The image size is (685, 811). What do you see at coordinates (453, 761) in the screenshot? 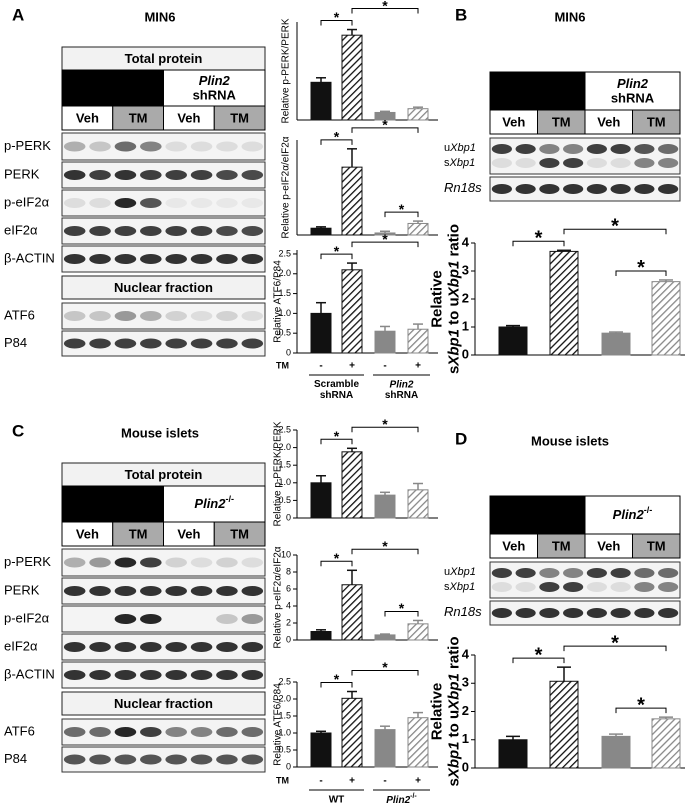
I see `y-axis-label-part: Xbp1` at bounding box center [453, 761].